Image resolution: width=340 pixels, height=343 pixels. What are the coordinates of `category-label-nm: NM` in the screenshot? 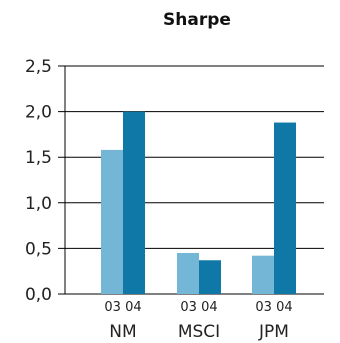 It's located at (122, 332).